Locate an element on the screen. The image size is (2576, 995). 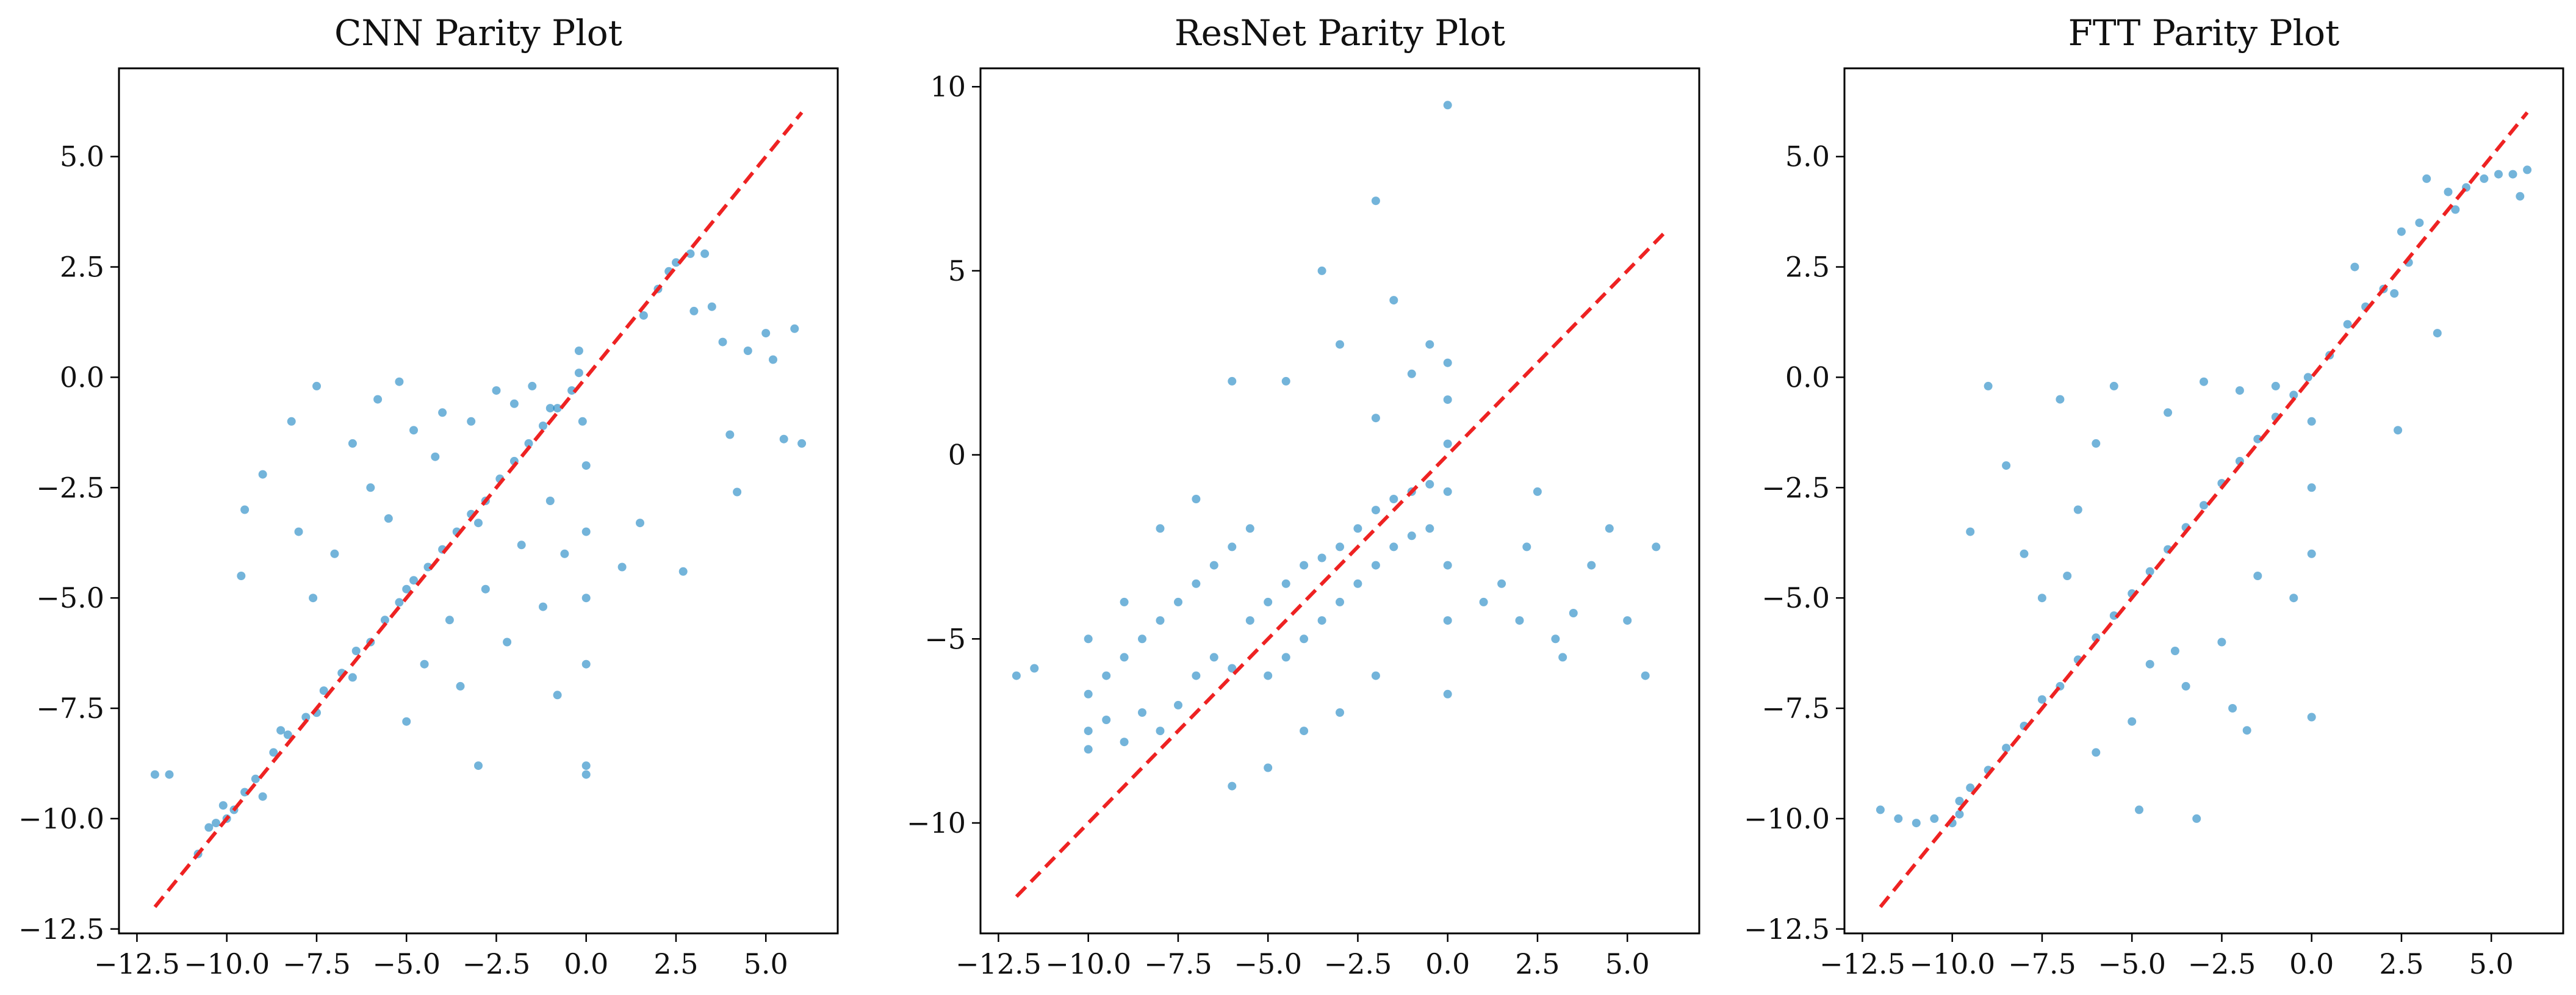
y-tick-label: 0 is located at coordinates (957, 455).